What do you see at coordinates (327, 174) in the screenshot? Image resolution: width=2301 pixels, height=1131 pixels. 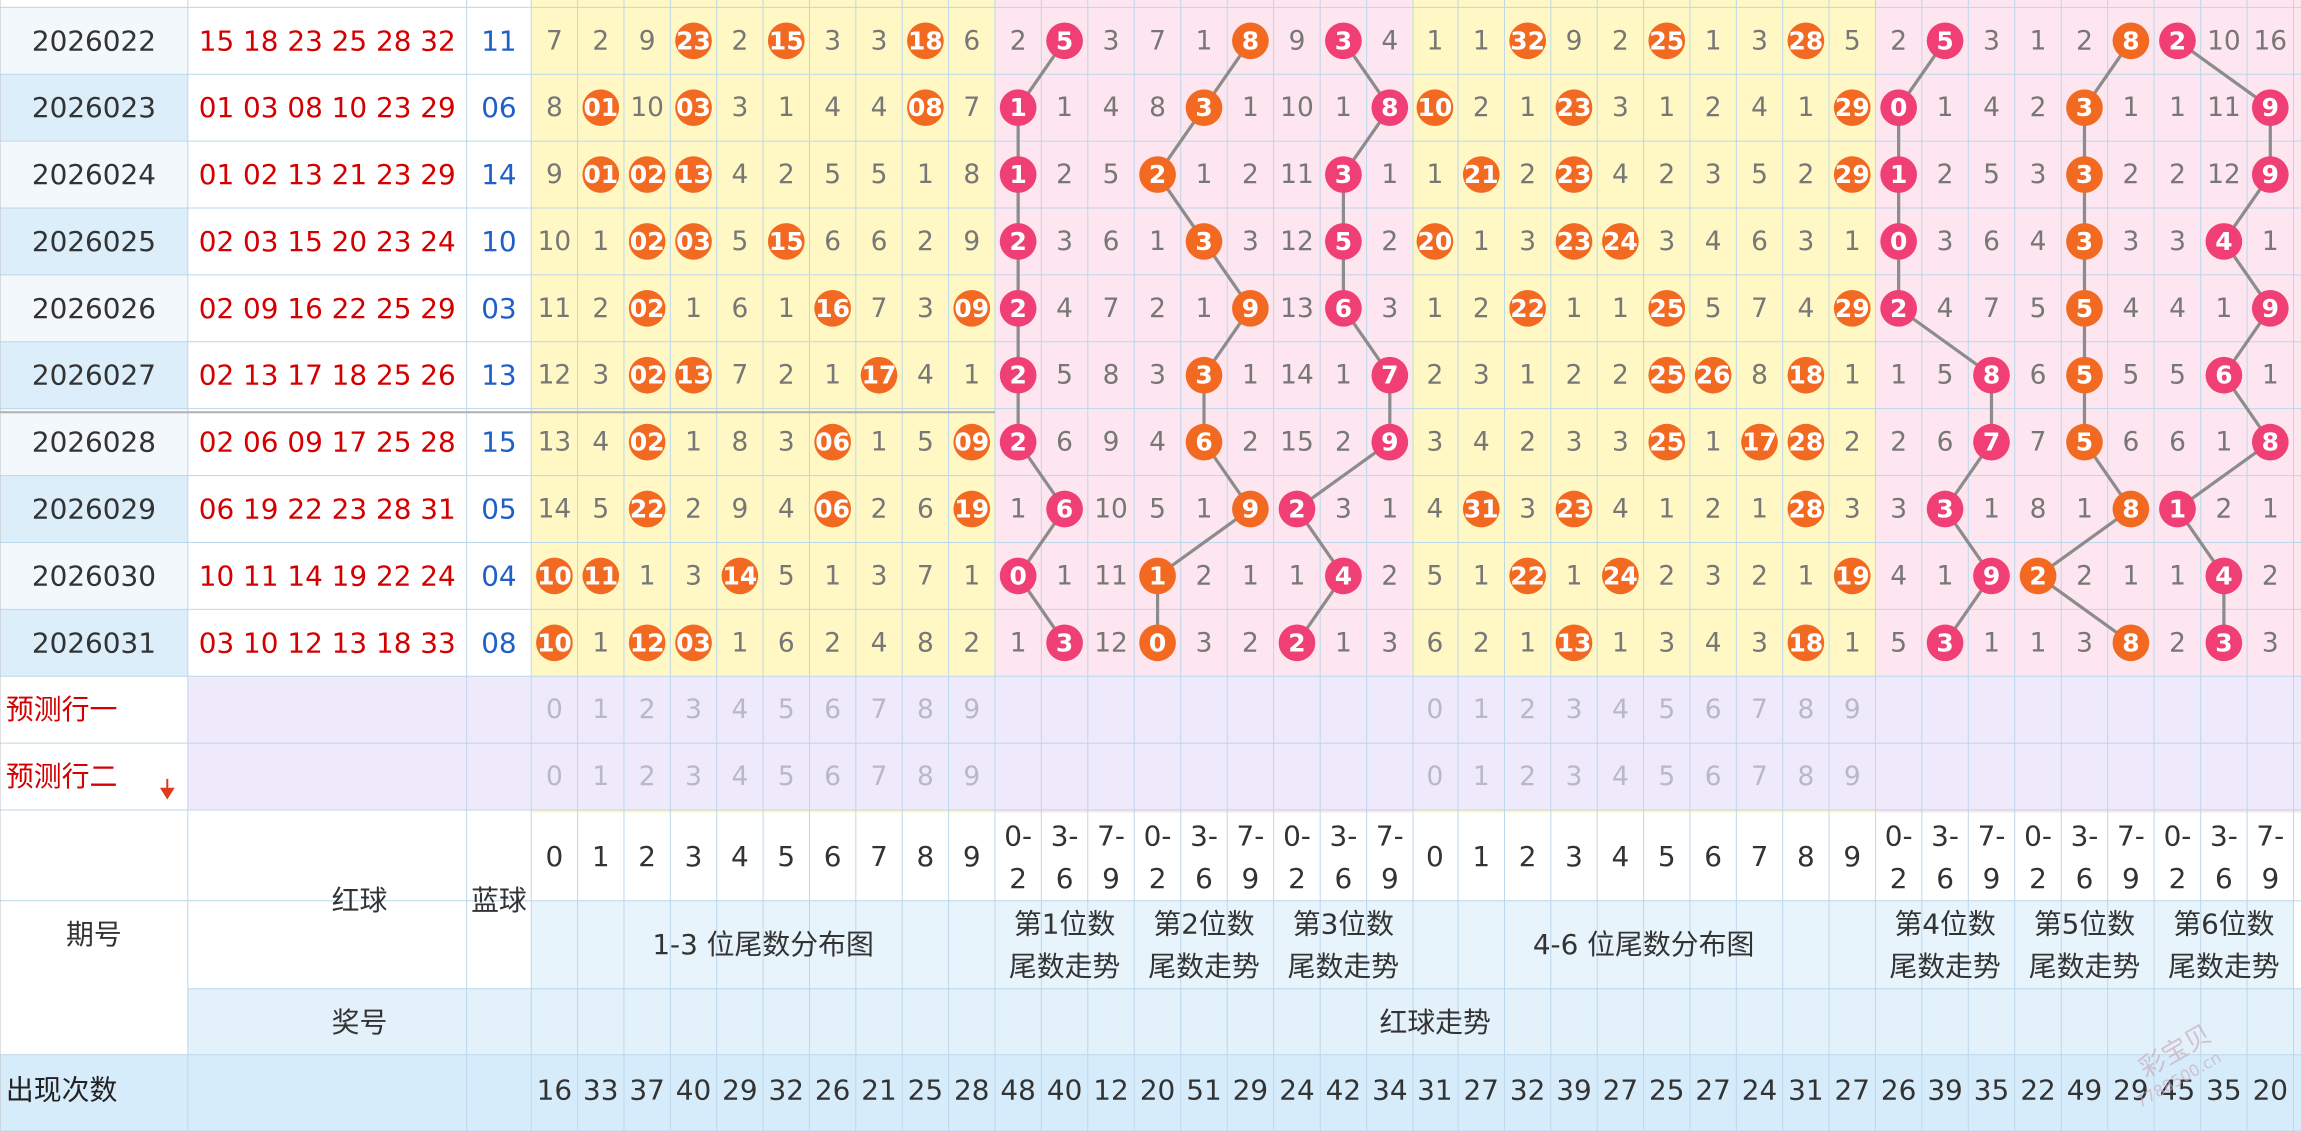 I see `red-balls: 01 02 13 21 23 29` at bounding box center [327, 174].